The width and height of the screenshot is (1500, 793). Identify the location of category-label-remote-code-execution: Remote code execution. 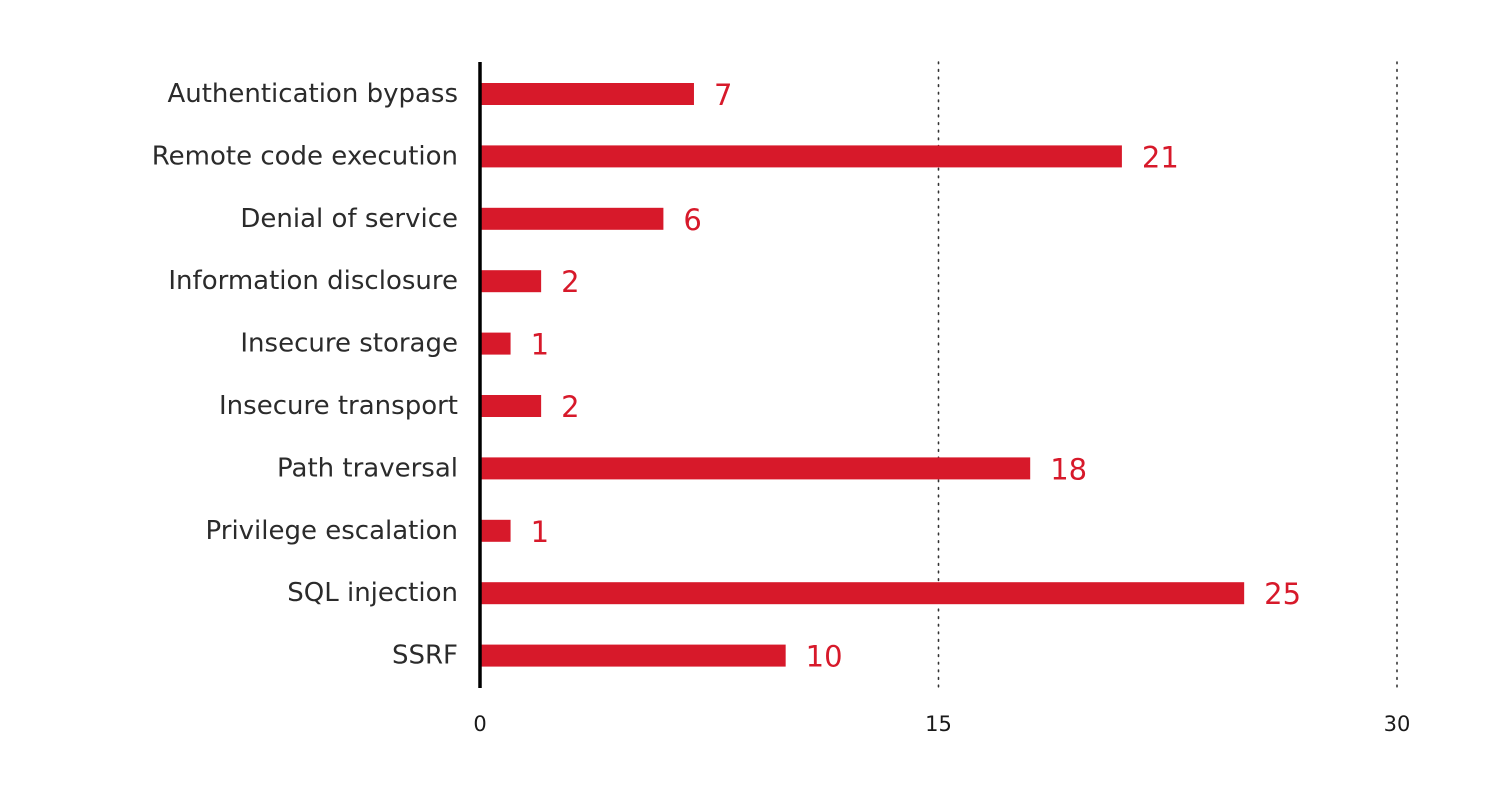
(305, 156).